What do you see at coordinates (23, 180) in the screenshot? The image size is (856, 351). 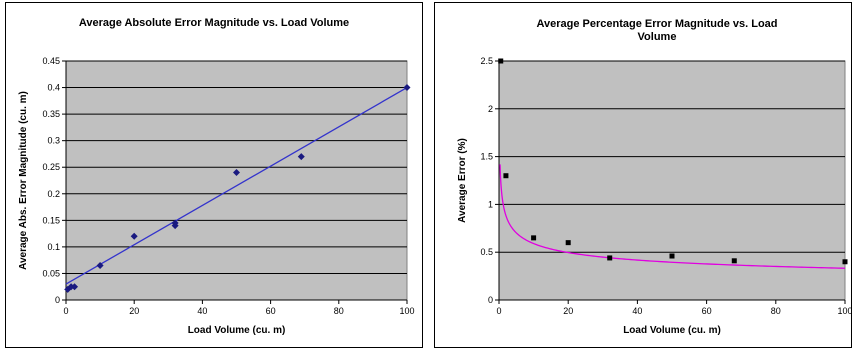 I see `y-axis-title: Average Abs. Error Magnitude (cu. m)` at bounding box center [23, 180].